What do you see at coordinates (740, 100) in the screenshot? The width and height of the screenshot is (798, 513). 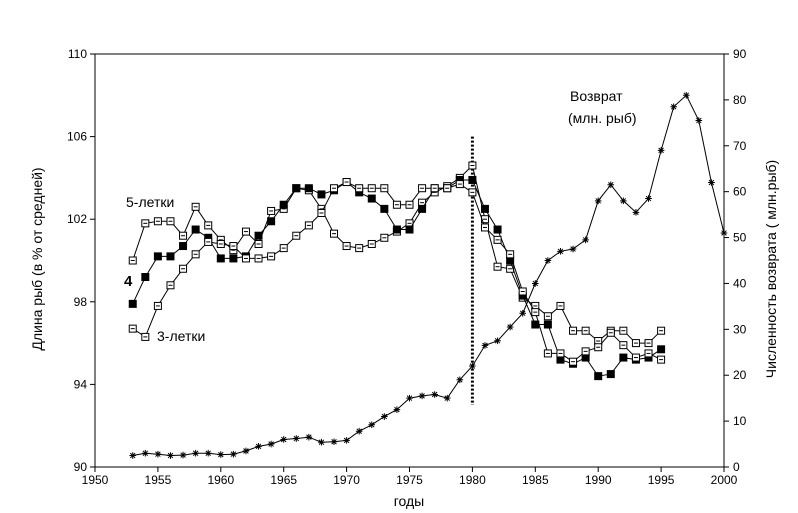 I see `y-right-tick-label: 80` at bounding box center [740, 100].